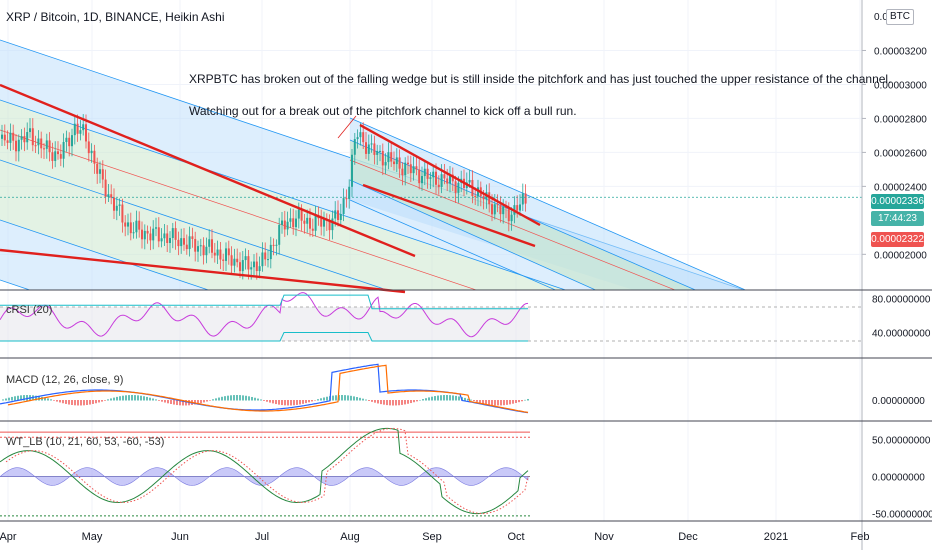  Describe the element at coordinates (85, 442) in the screenshot. I see `wt-label: WT_LB (10, 21, 60, 53, -60, -53)` at that location.